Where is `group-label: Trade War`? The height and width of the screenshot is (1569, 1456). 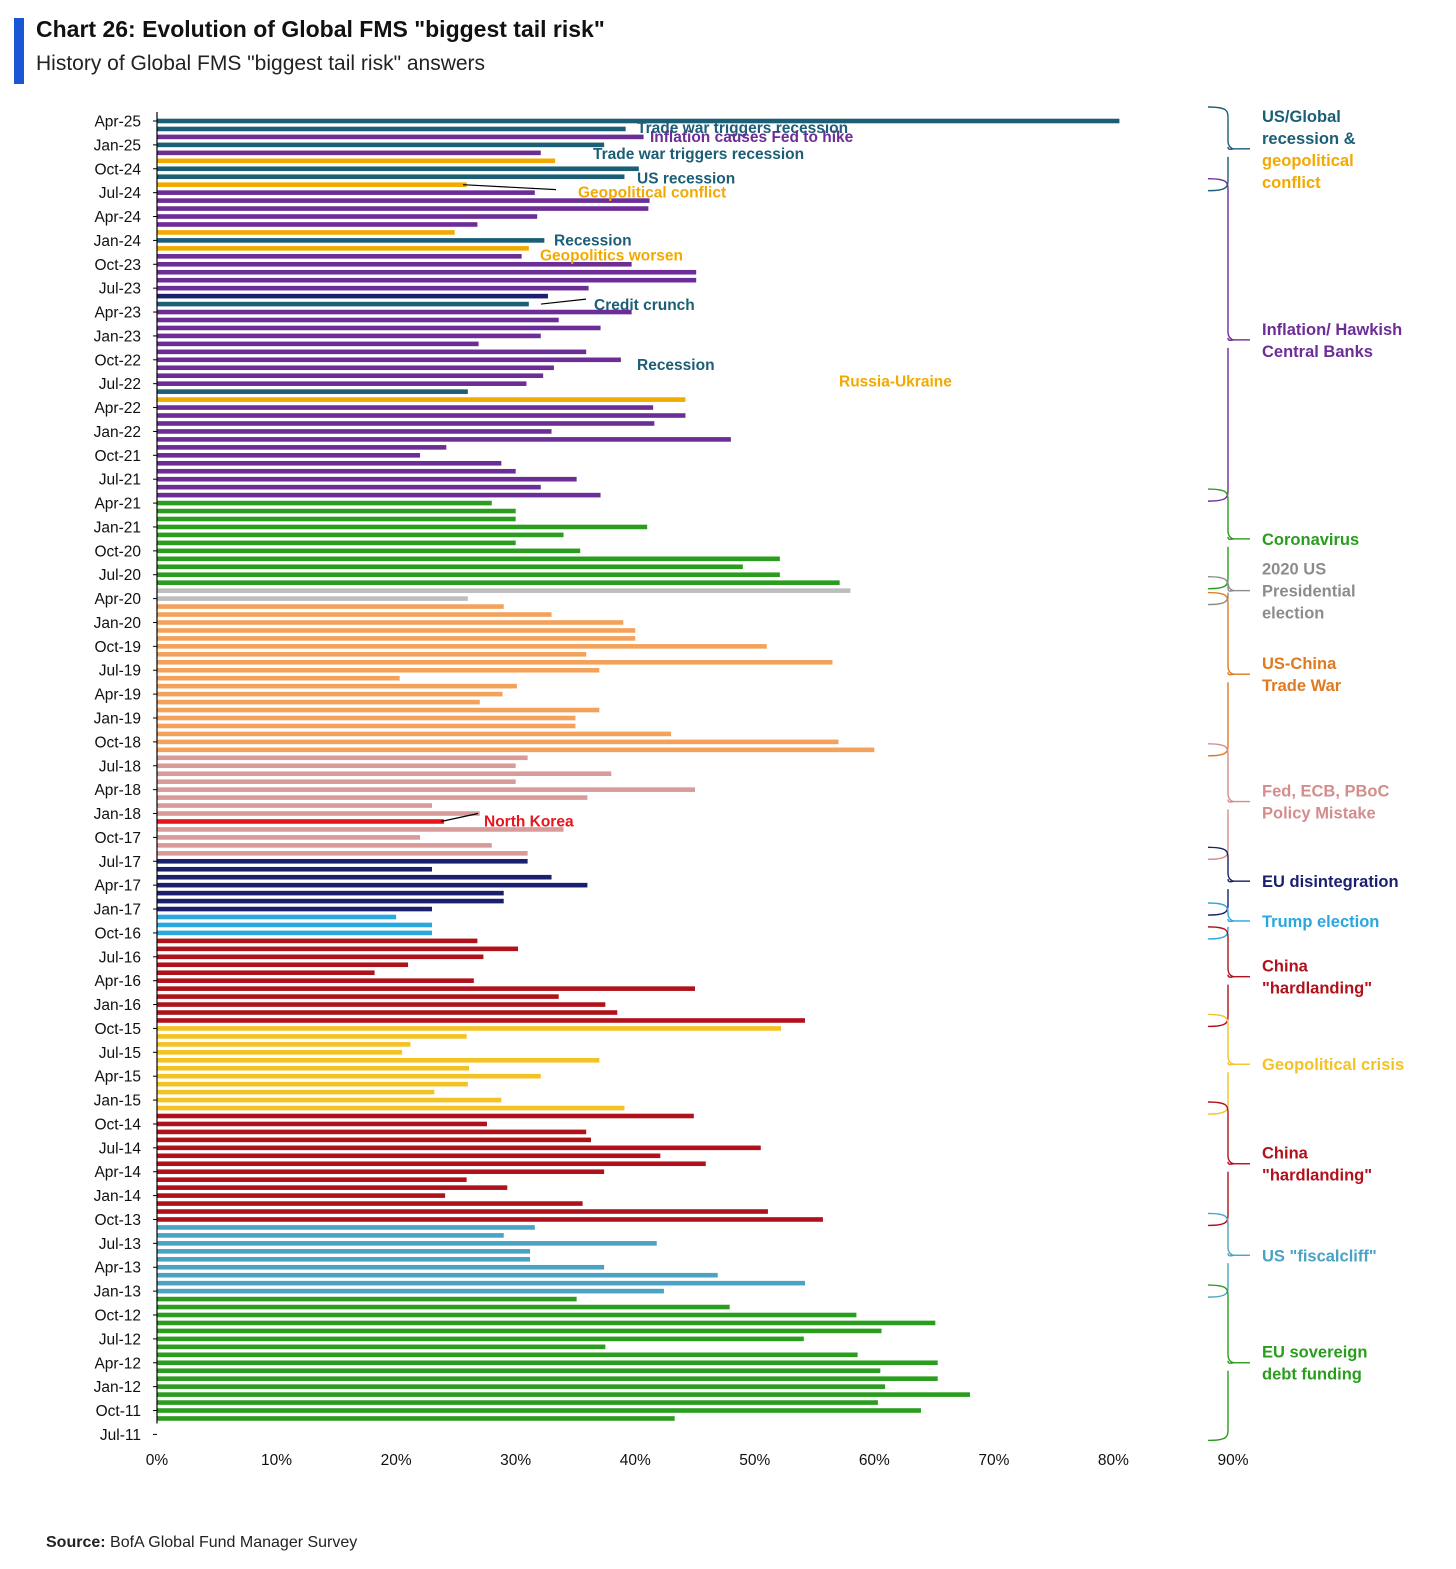 group-label: Trade War is located at coordinates (1302, 686).